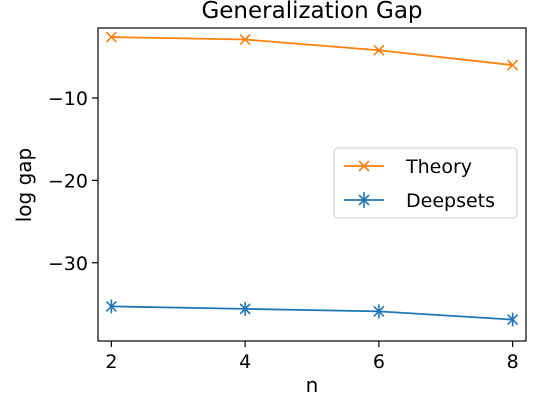 The width and height of the screenshot is (534, 402). I want to click on legend-entry-deepsets: Deepsets, so click(419, 201).